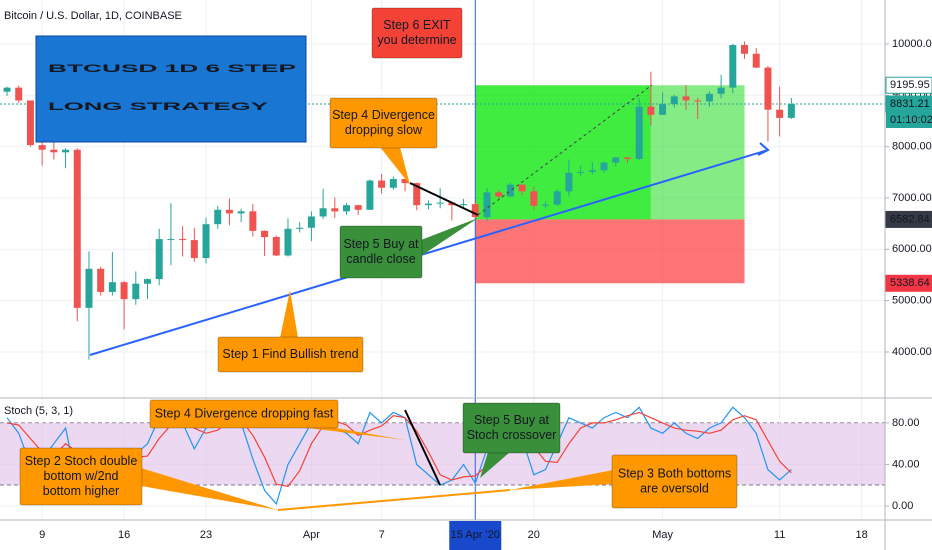  Describe the element at coordinates (38, 411) in the screenshot. I see `stoch-title: Stoch (5, 3, 1)` at that location.